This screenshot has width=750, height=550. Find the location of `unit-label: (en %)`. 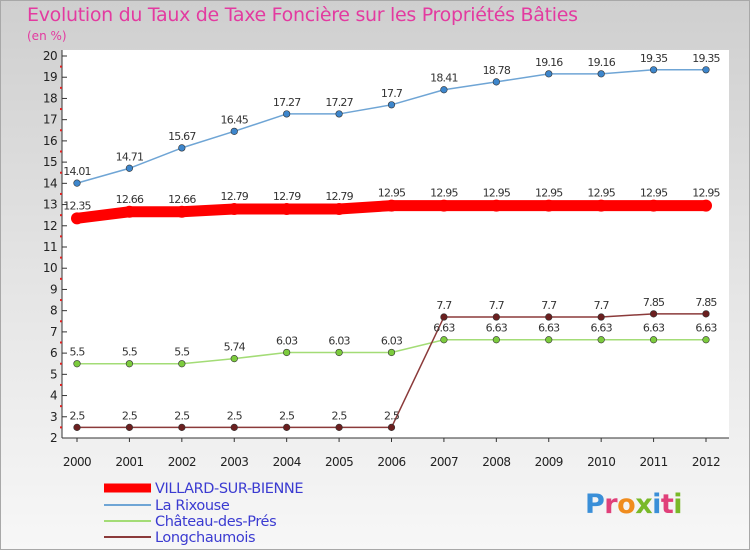

unit-label: (en %) is located at coordinates (47, 36).